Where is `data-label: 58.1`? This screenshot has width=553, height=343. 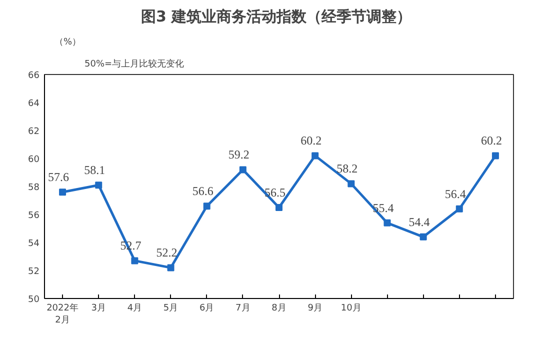 data-label: 58.1 is located at coordinates (95, 170).